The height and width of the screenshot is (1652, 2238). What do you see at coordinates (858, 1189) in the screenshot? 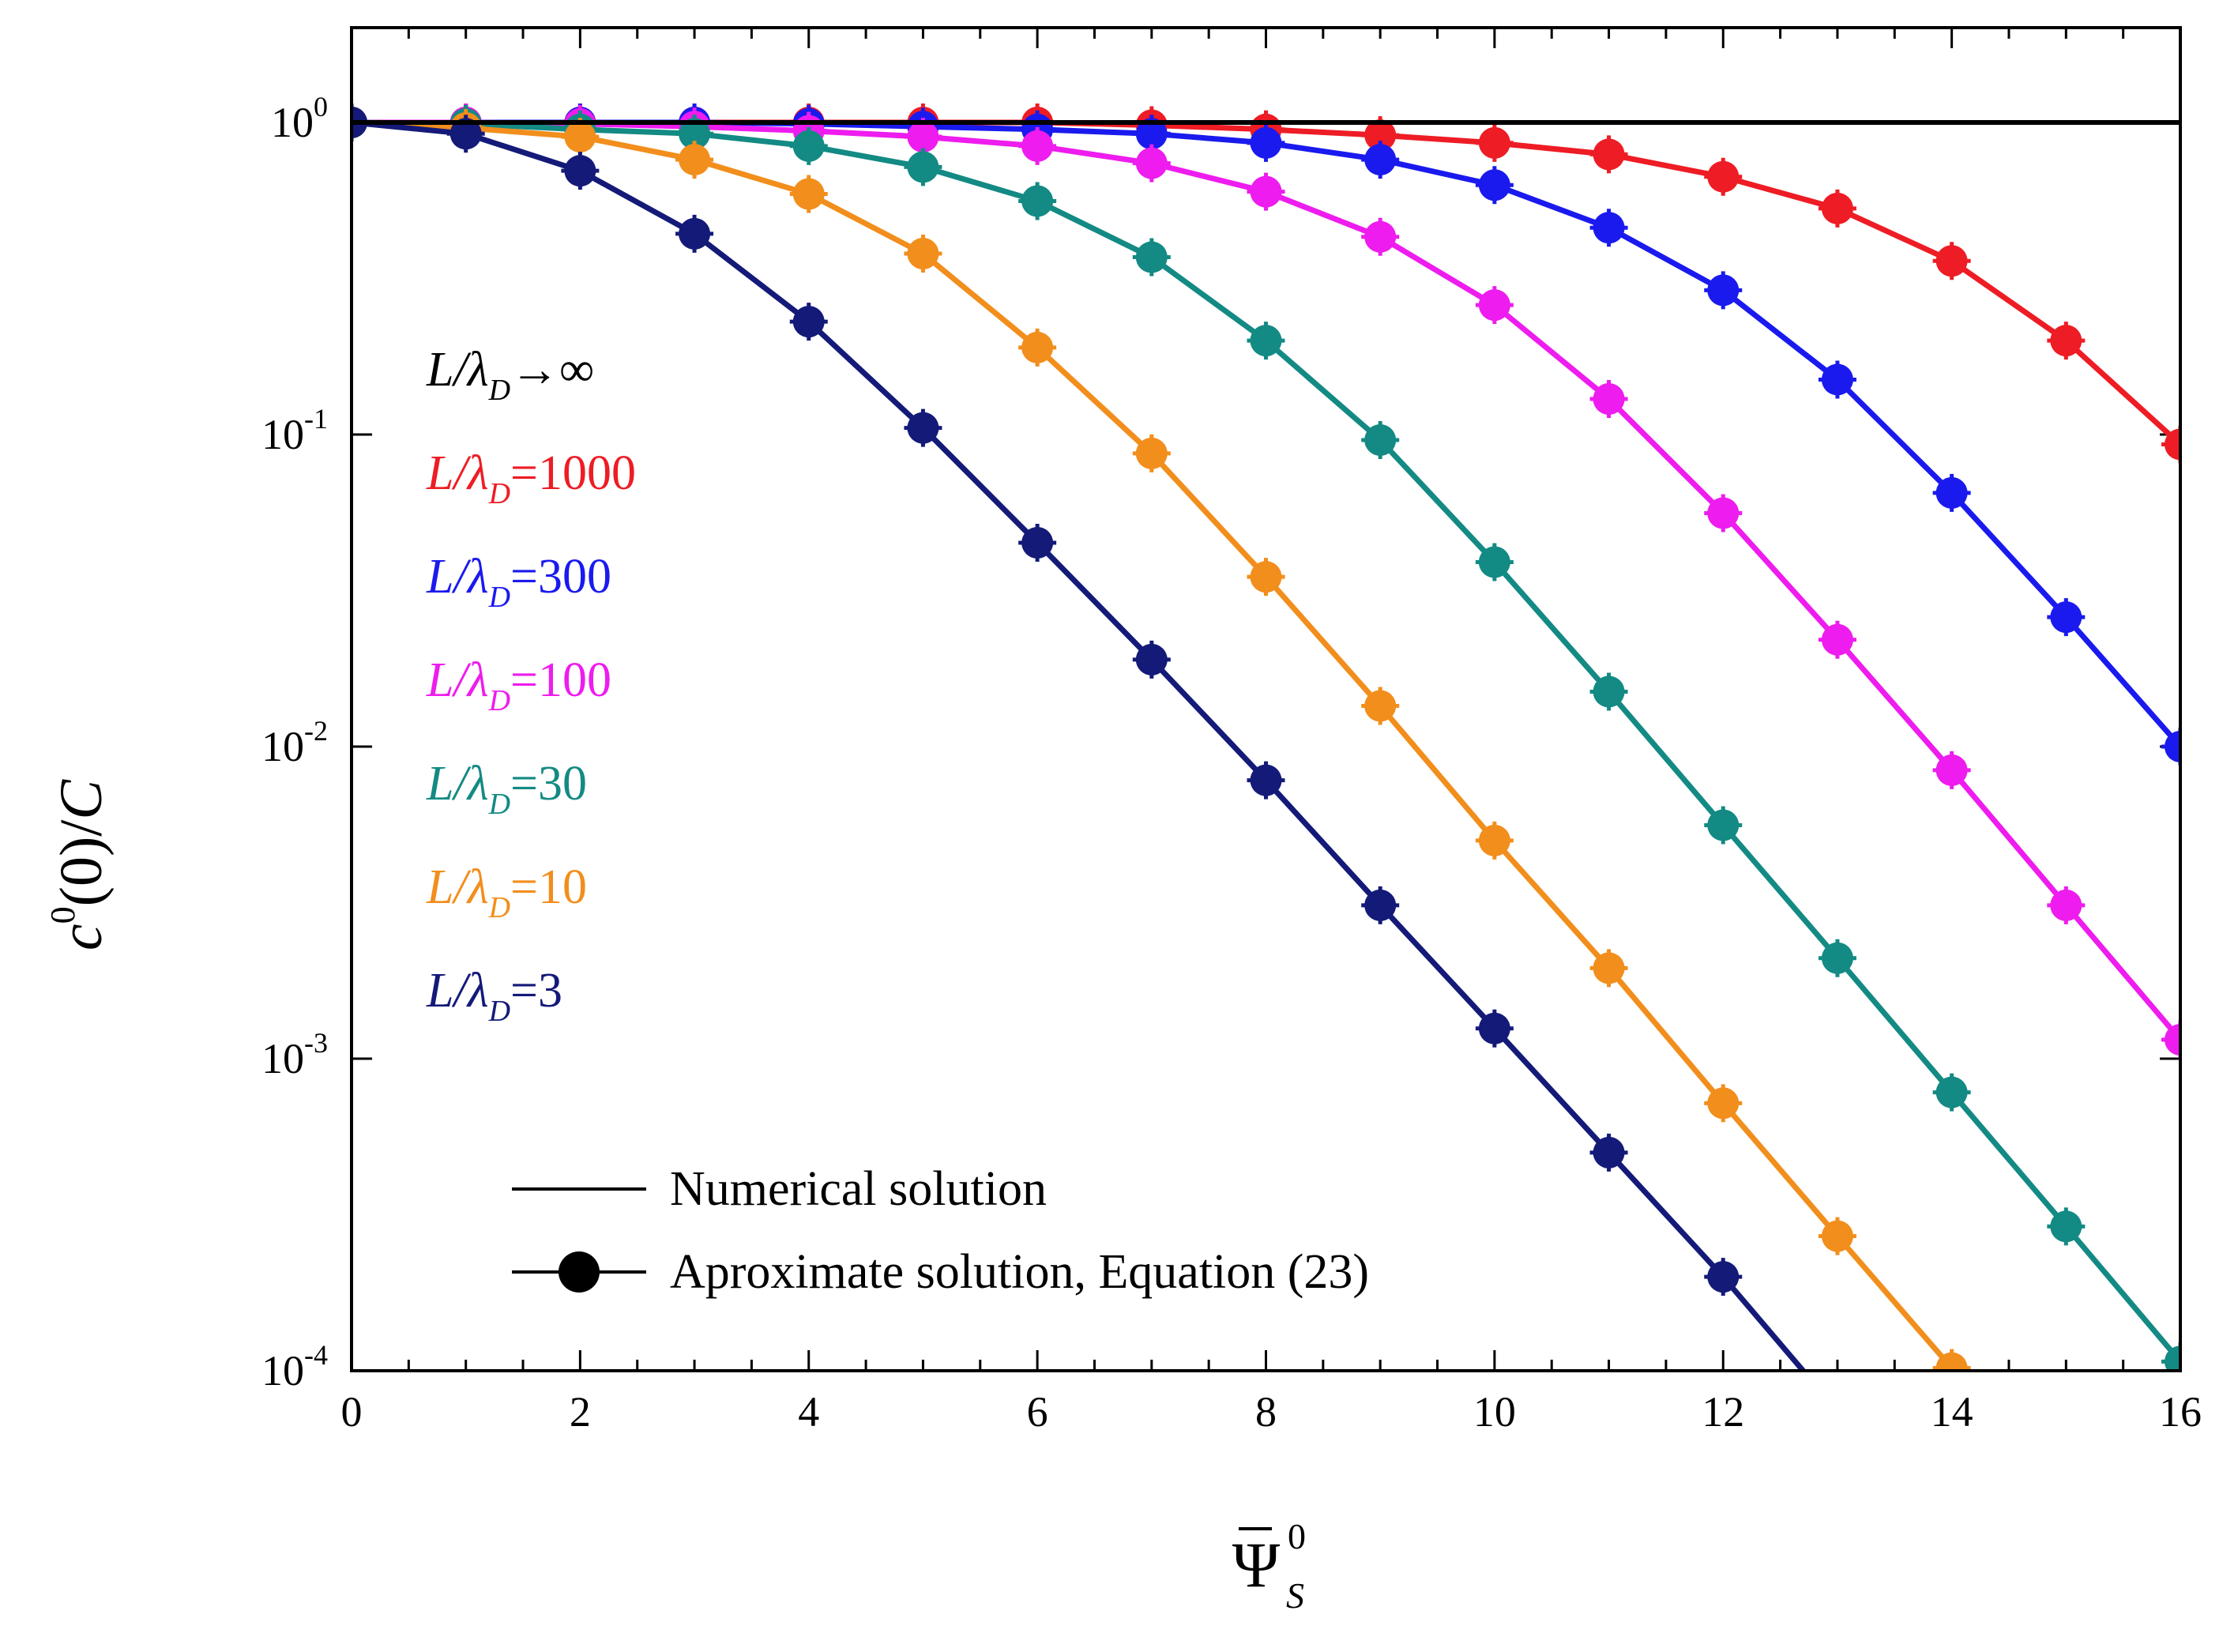
I see `legend-numerical-label: Numerical solution` at bounding box center [858, 1189].